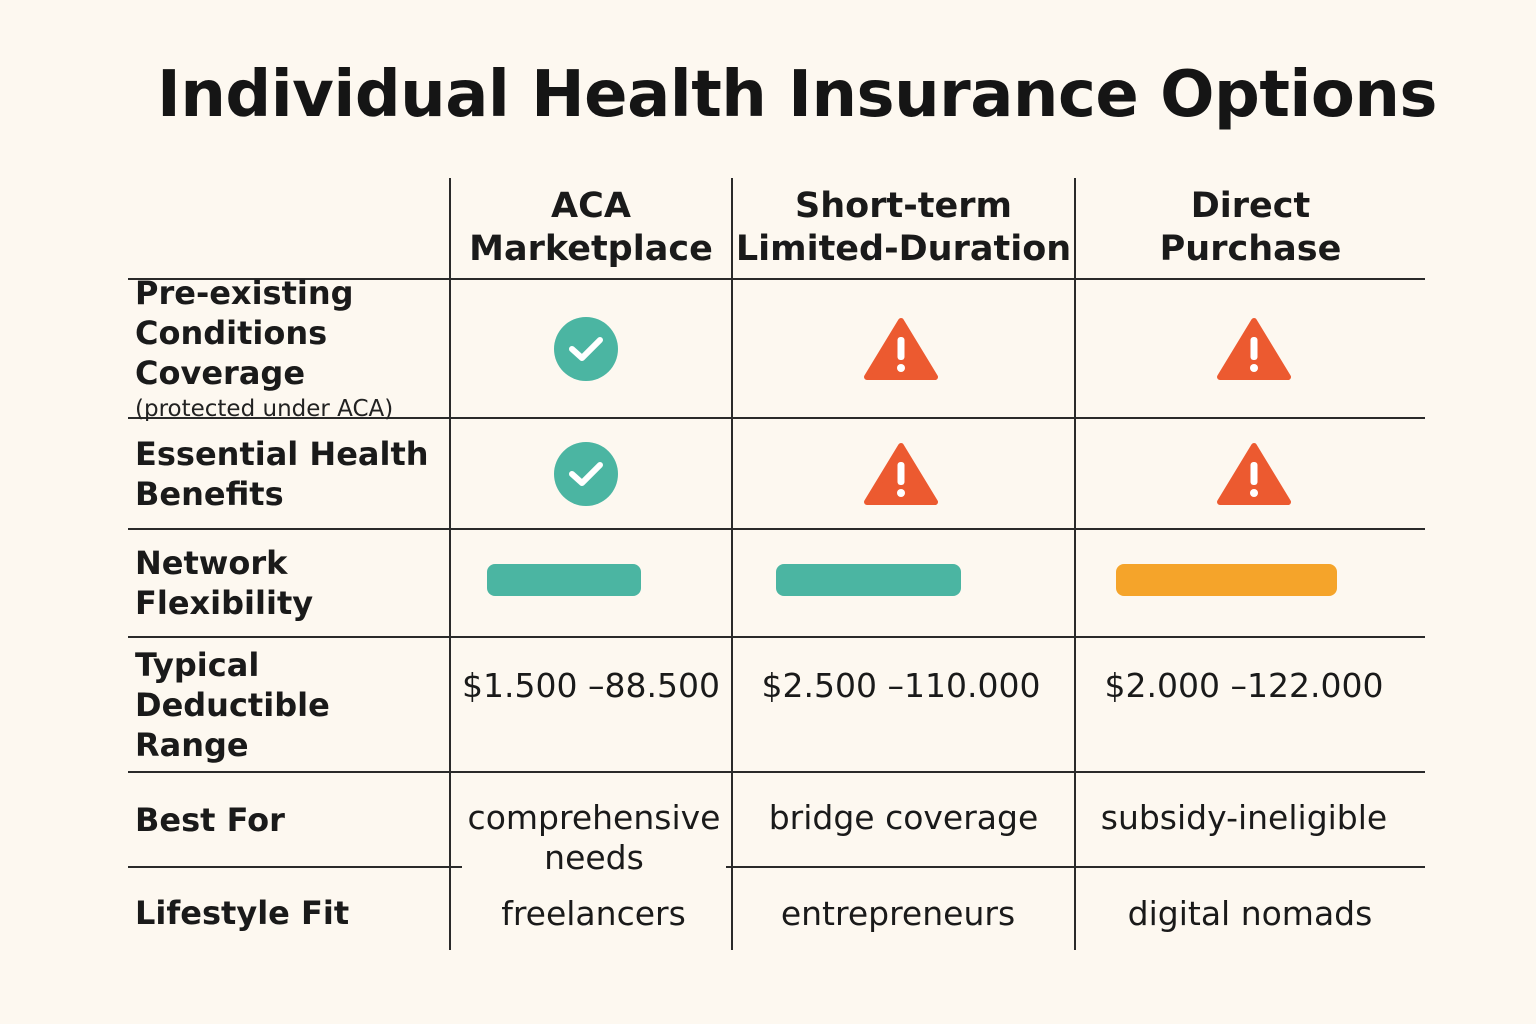 This screenshot has height=1024, width=1536. I want to click on network-bar-direct, so click(1226, 580).